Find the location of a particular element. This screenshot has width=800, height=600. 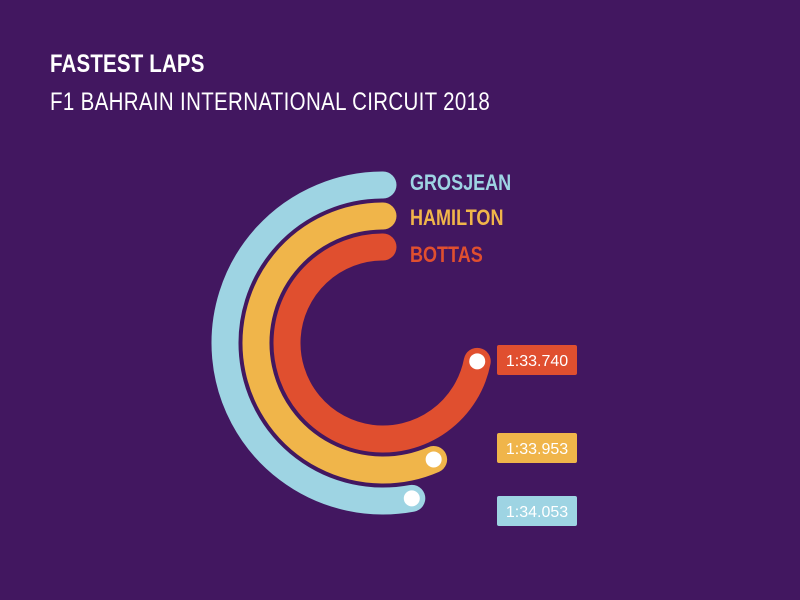

arc-hamilton is located at coordinates (345, 343).